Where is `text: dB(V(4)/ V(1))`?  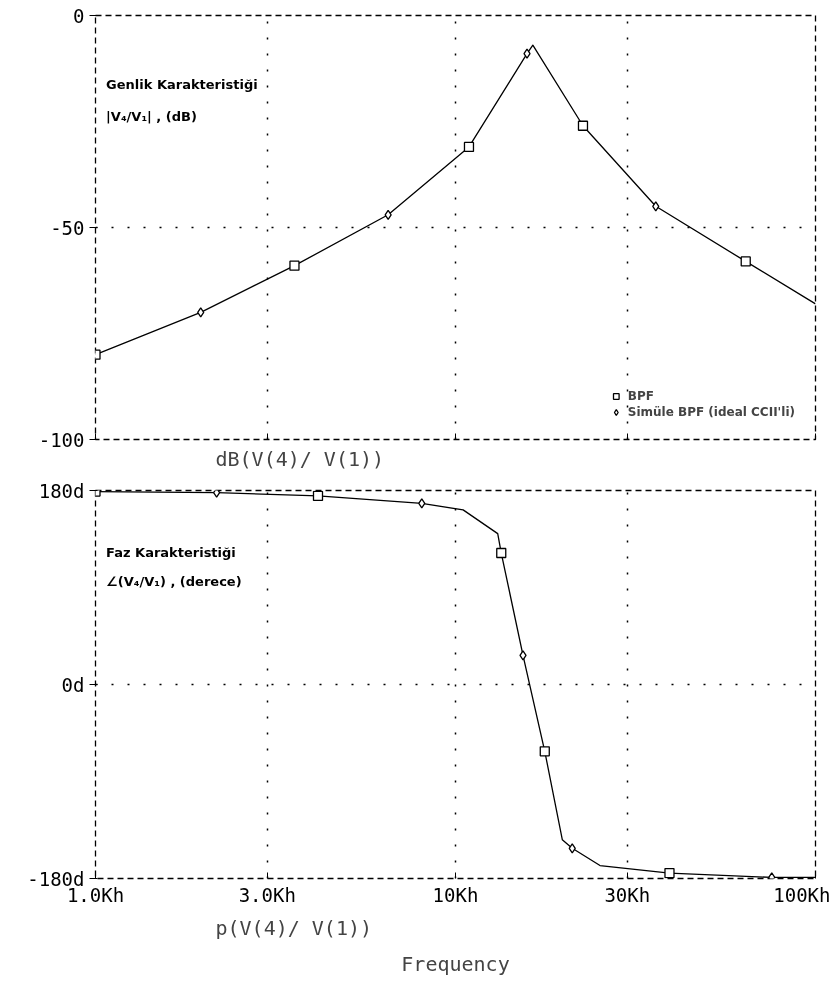
text: dB(V(4)/ V(1)) is located at coordinates (300, 458).